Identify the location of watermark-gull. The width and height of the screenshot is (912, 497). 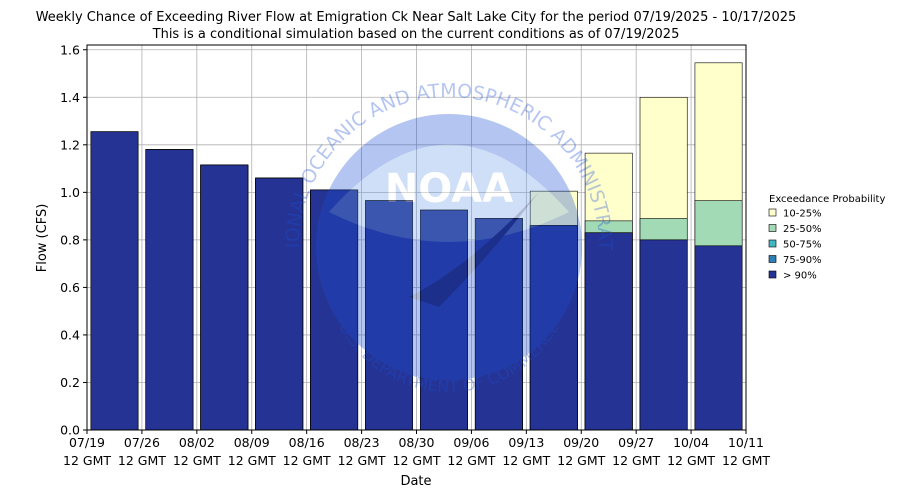
(474, 249).